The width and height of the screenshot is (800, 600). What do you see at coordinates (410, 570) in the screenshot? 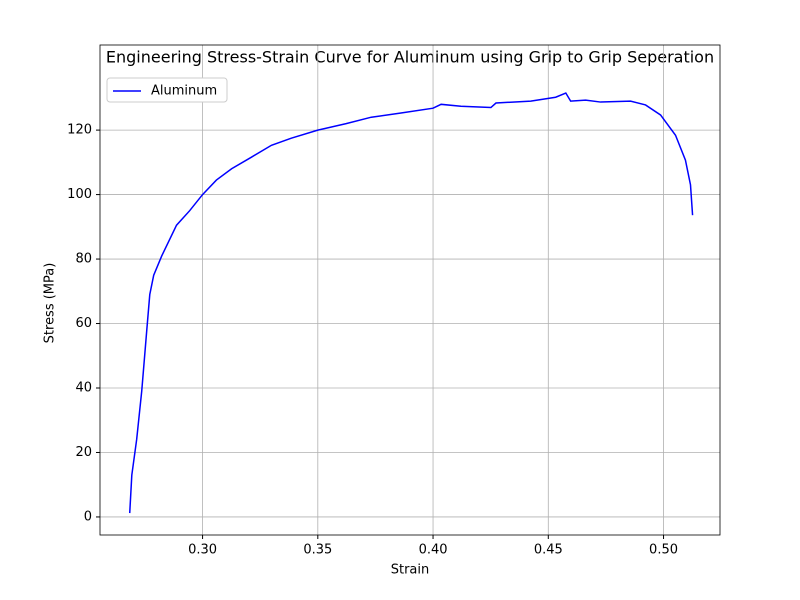
I see `x-axis-label: Strain` at bounding box center [410, 570].